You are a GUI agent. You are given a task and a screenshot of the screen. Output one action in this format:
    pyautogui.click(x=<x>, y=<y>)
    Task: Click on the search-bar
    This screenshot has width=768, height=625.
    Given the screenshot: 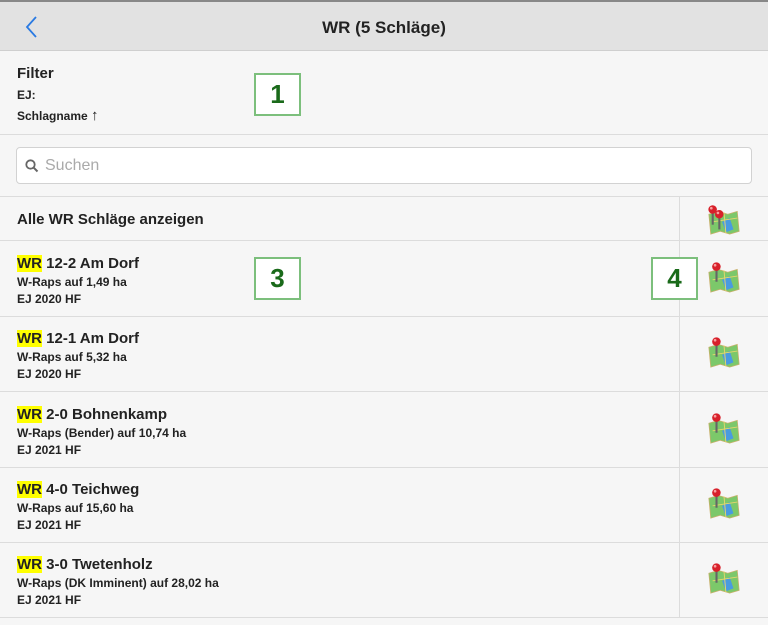 What is the action you would take?
    pyautogui.click(x=384, y=166)
    